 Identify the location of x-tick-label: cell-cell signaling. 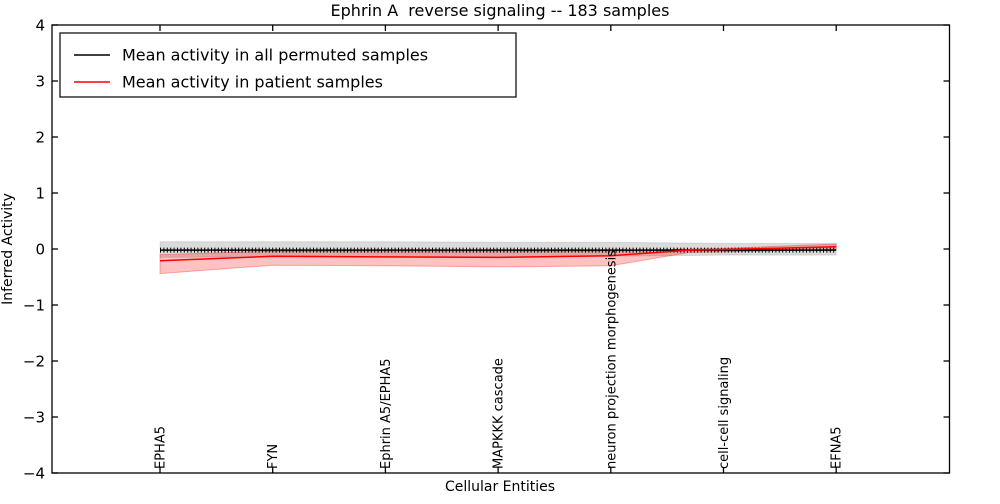
(724, 413).